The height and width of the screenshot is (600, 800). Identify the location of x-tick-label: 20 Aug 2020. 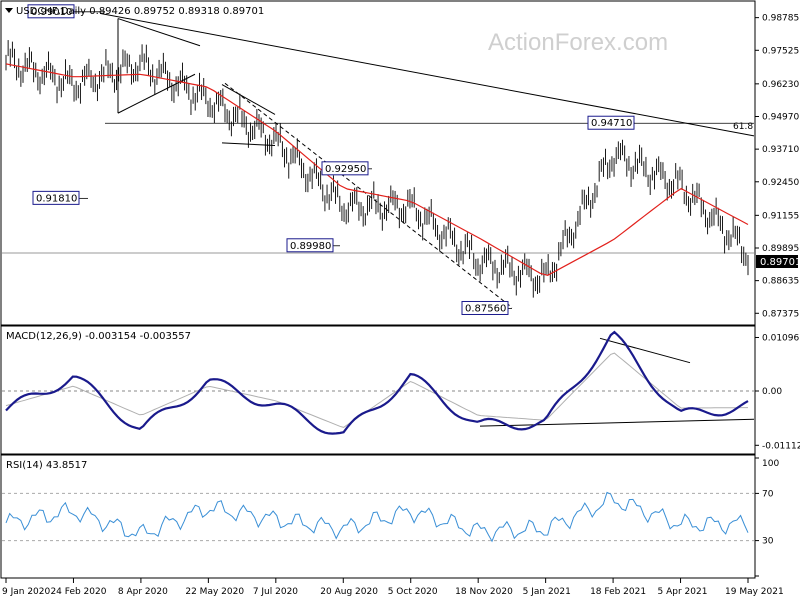
(349, 592).